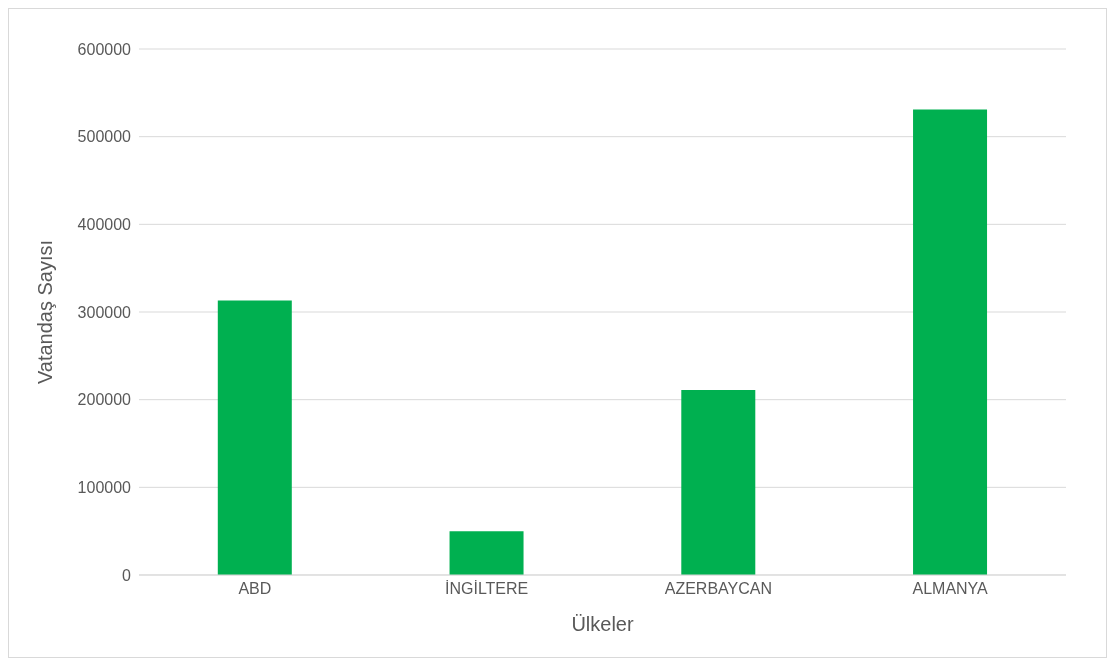  Describe the element at coordinates (104, 488) in the screenshot. I see `y-tick-label: 100000` at that location.